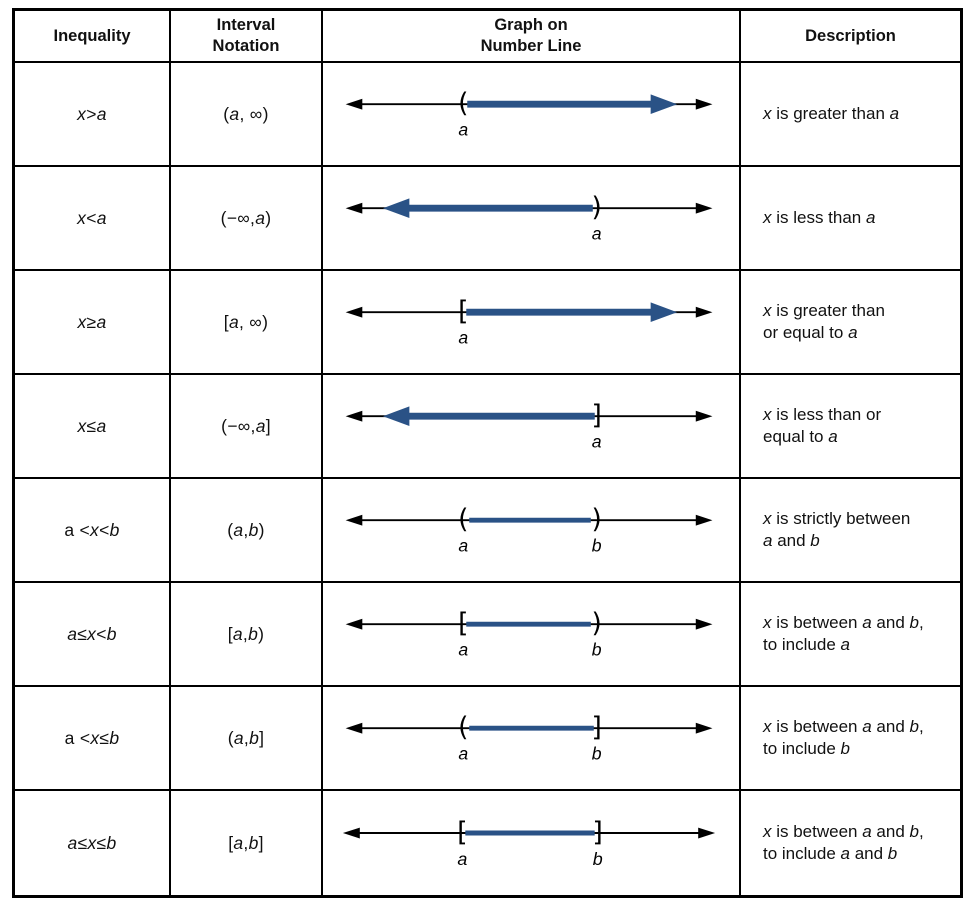 The width and height of the screenshot is (975, 905). What do you see at coordinates (93, 323) in the screenshot?
I see `inequality-cell: x ≥ a` at bounding box center [93, 323].